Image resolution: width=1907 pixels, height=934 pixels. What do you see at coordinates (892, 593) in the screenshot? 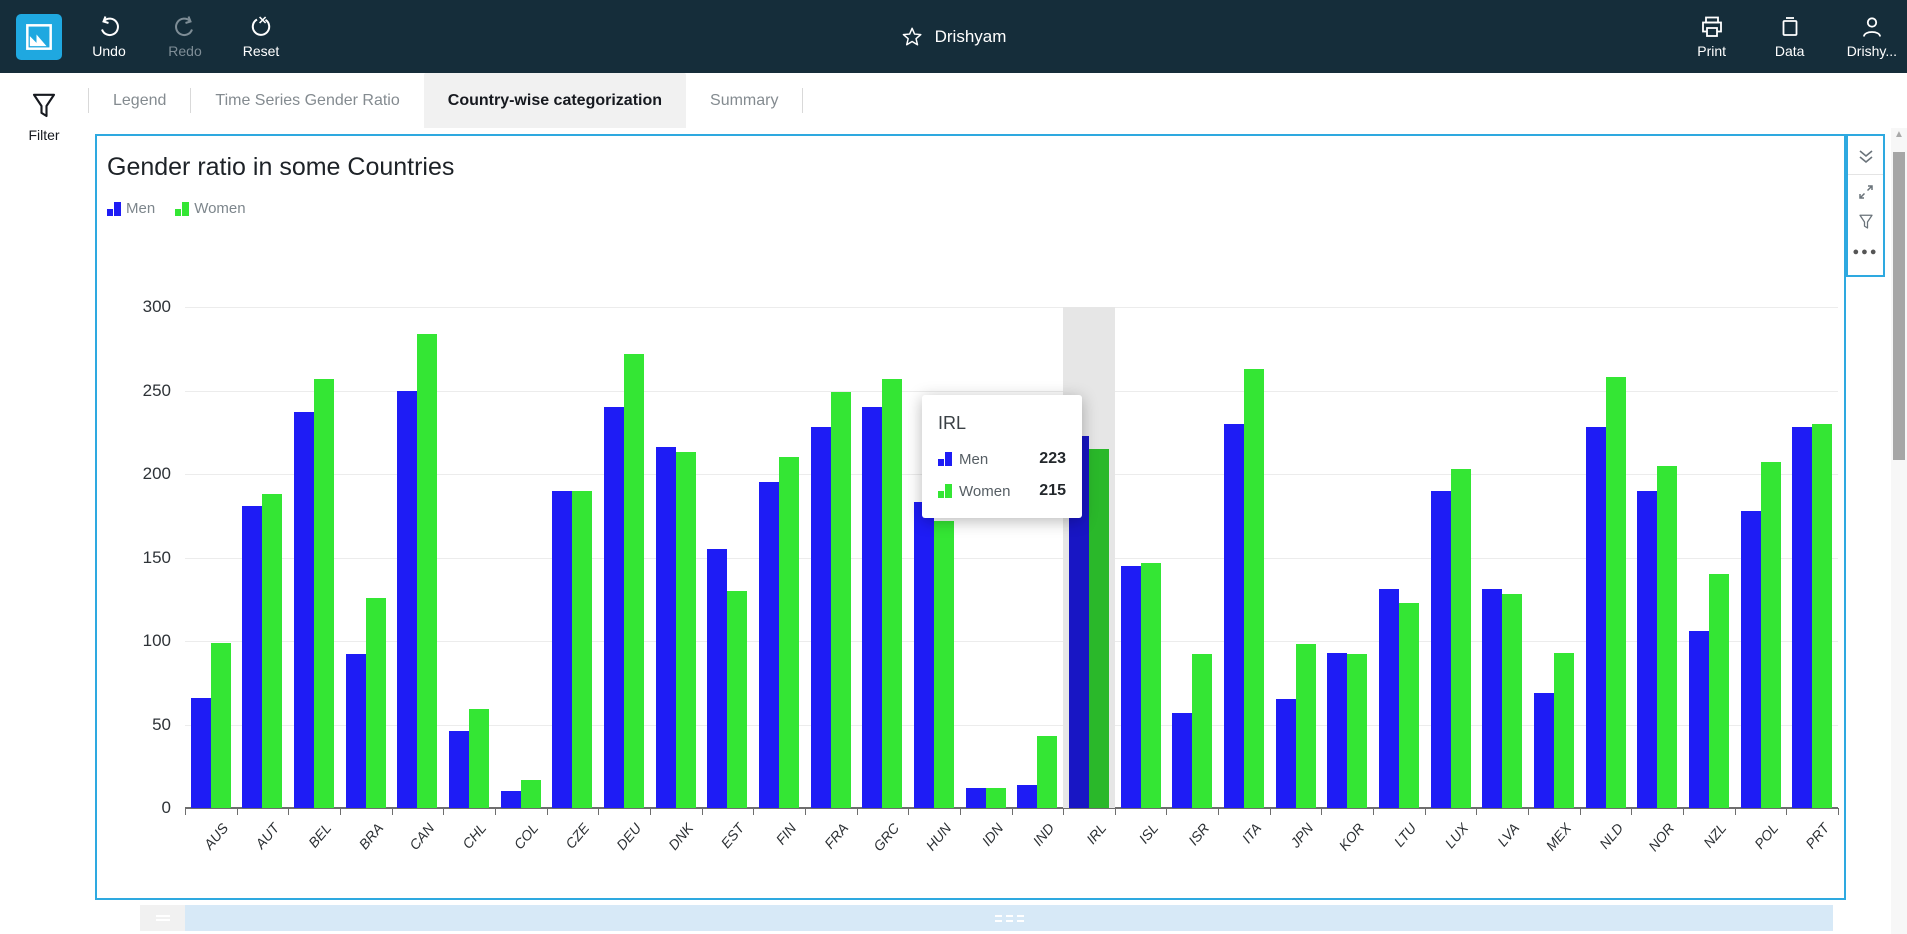
I see `bar-women-GRC` at bounding box center [892, 593].